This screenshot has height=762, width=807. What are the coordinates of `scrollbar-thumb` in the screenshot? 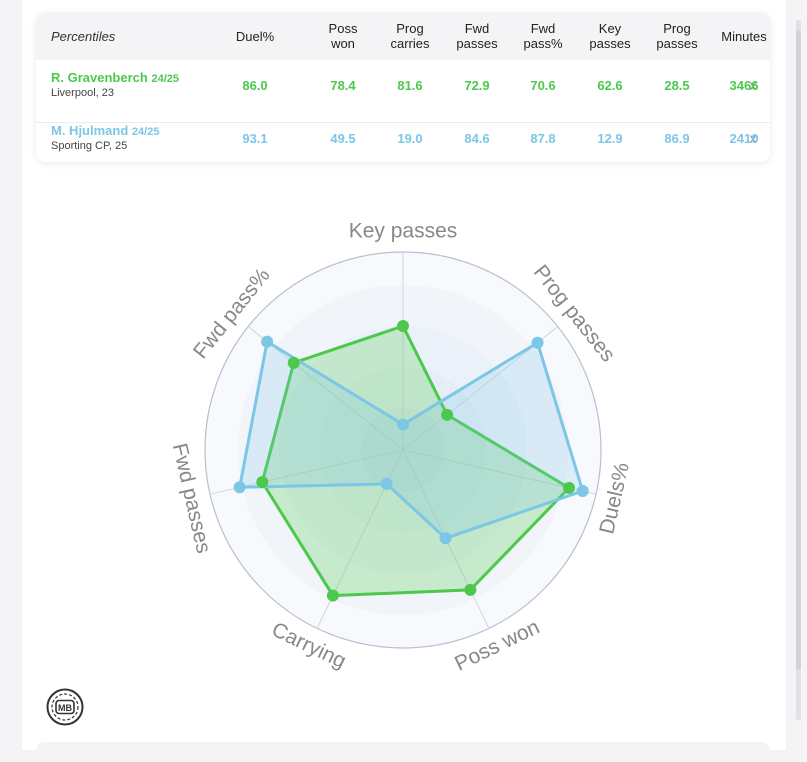 It's located at (798, 350).